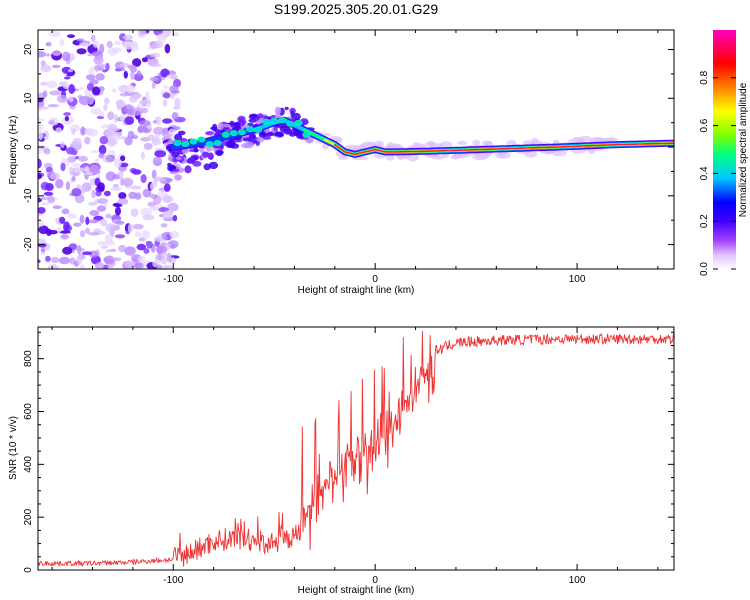 The image size is (750, 600). Describe the element at coordinates (704, 269) in the screenshot. I see `colorbar-tick-label: 0.0` at that location.